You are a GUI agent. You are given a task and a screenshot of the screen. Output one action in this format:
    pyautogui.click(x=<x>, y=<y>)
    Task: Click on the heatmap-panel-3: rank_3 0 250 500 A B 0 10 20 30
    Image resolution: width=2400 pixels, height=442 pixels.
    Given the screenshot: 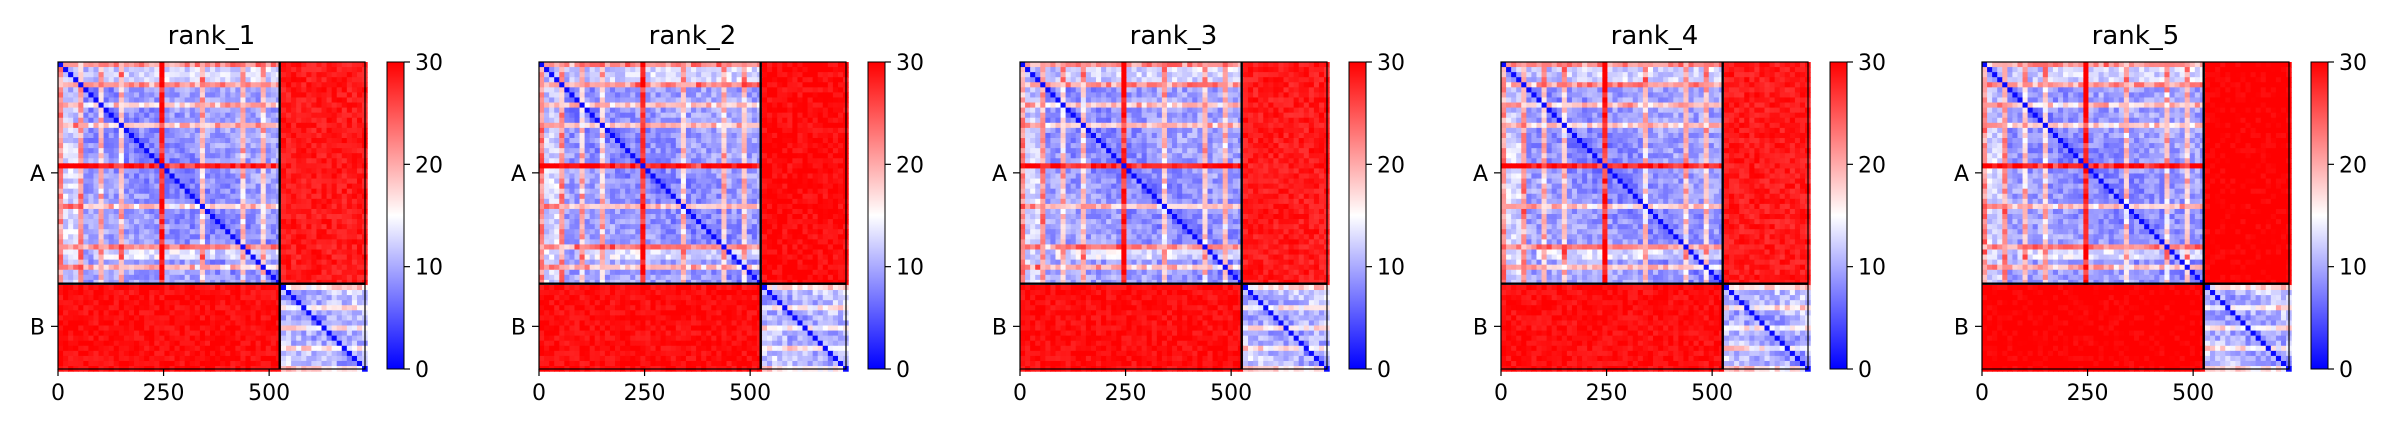 What is the action you would take?
    pyautogui.click(x=1198, y=213)
    